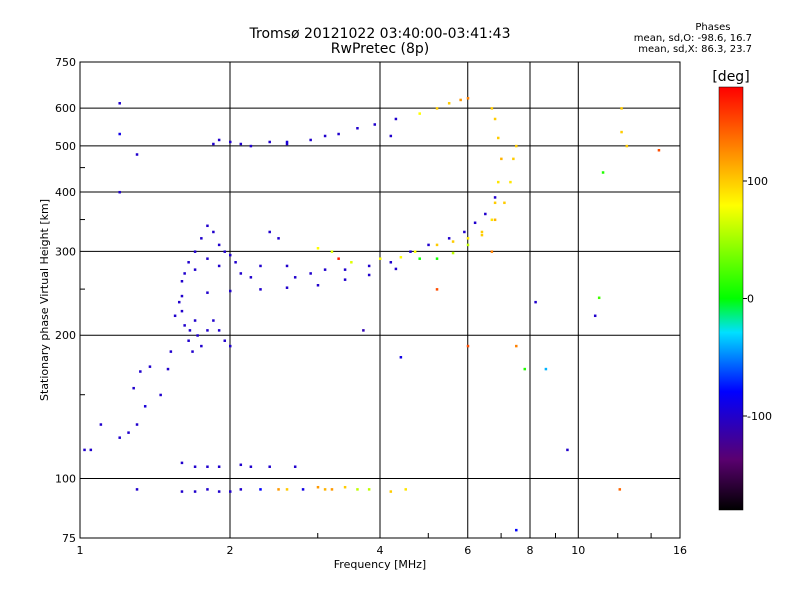 Image resolution: width=800 pixels, height=600 pixels. What do you see at coordinates (759, 416) in the screenshot?
I see `colorbar-tick-label: -100` at bounding box center [759, 416].